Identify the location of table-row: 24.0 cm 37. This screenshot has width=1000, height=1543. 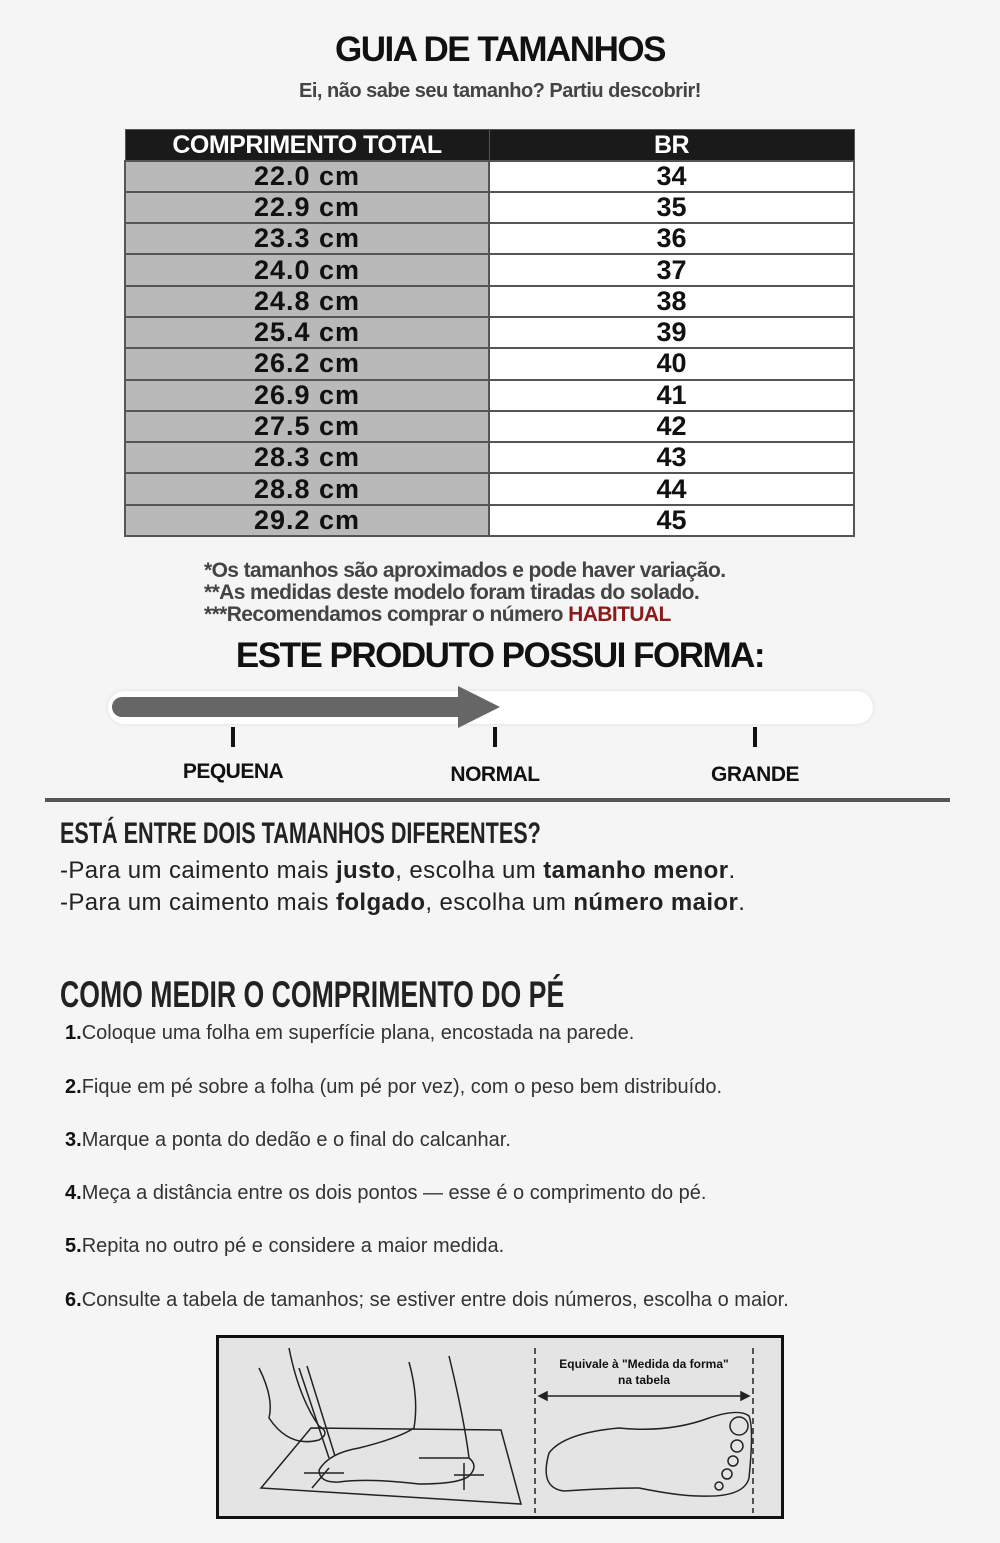
(489, 270).